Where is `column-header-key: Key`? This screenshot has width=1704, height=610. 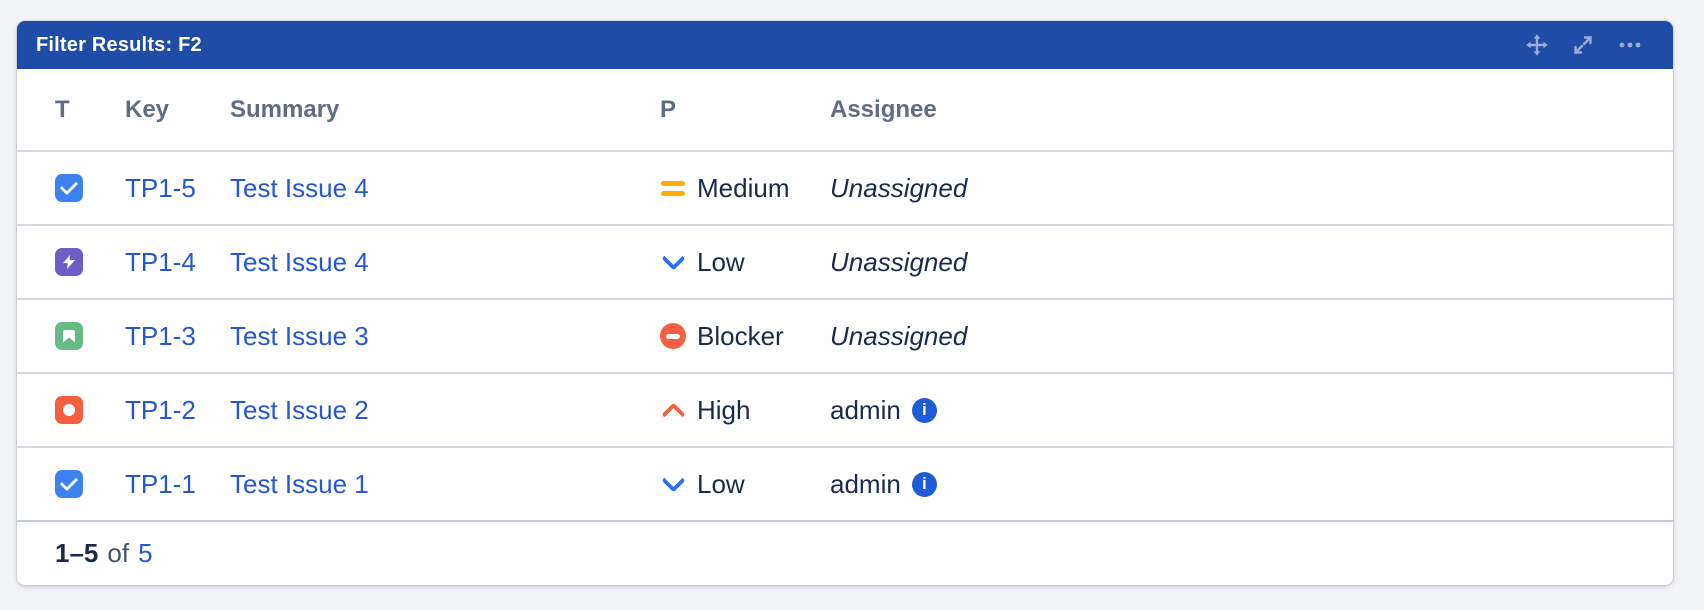 column-header-key: Key is located at coordinates (147, 109).